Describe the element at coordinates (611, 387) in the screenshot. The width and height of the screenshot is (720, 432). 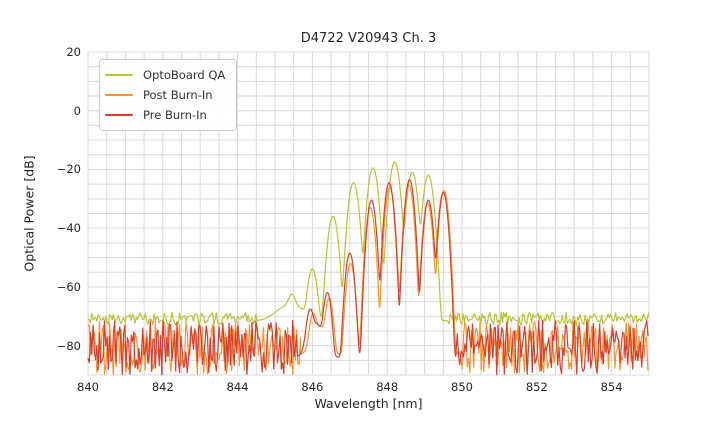
I see `x-tick-label-854: 854` at that location.